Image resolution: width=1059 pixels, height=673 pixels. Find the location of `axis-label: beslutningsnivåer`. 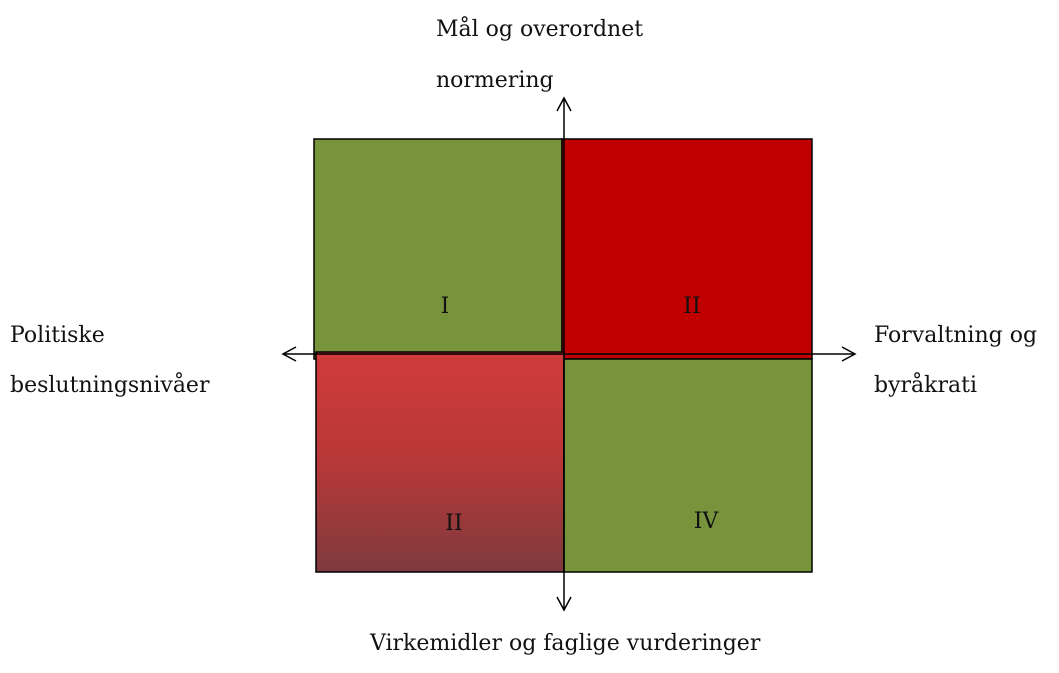

axis-label: beslutningsnivåer is located at coordinates (110, 384).